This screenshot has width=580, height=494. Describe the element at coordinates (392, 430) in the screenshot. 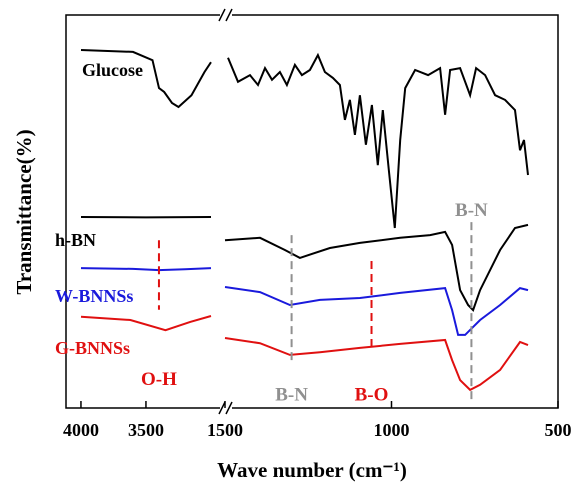

I see `x-tick-label: 1000` at that location.